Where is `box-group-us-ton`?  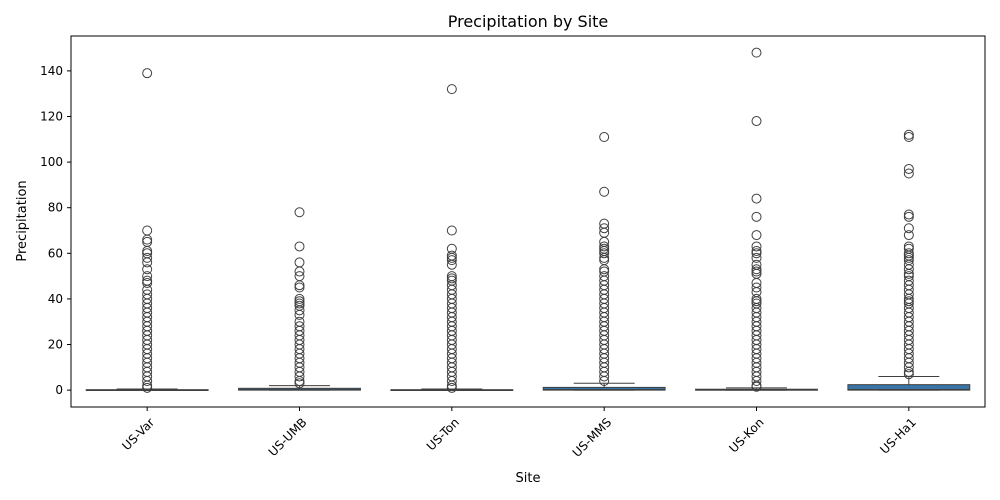 box-group-us-ton is located at coordinates (452, 238).